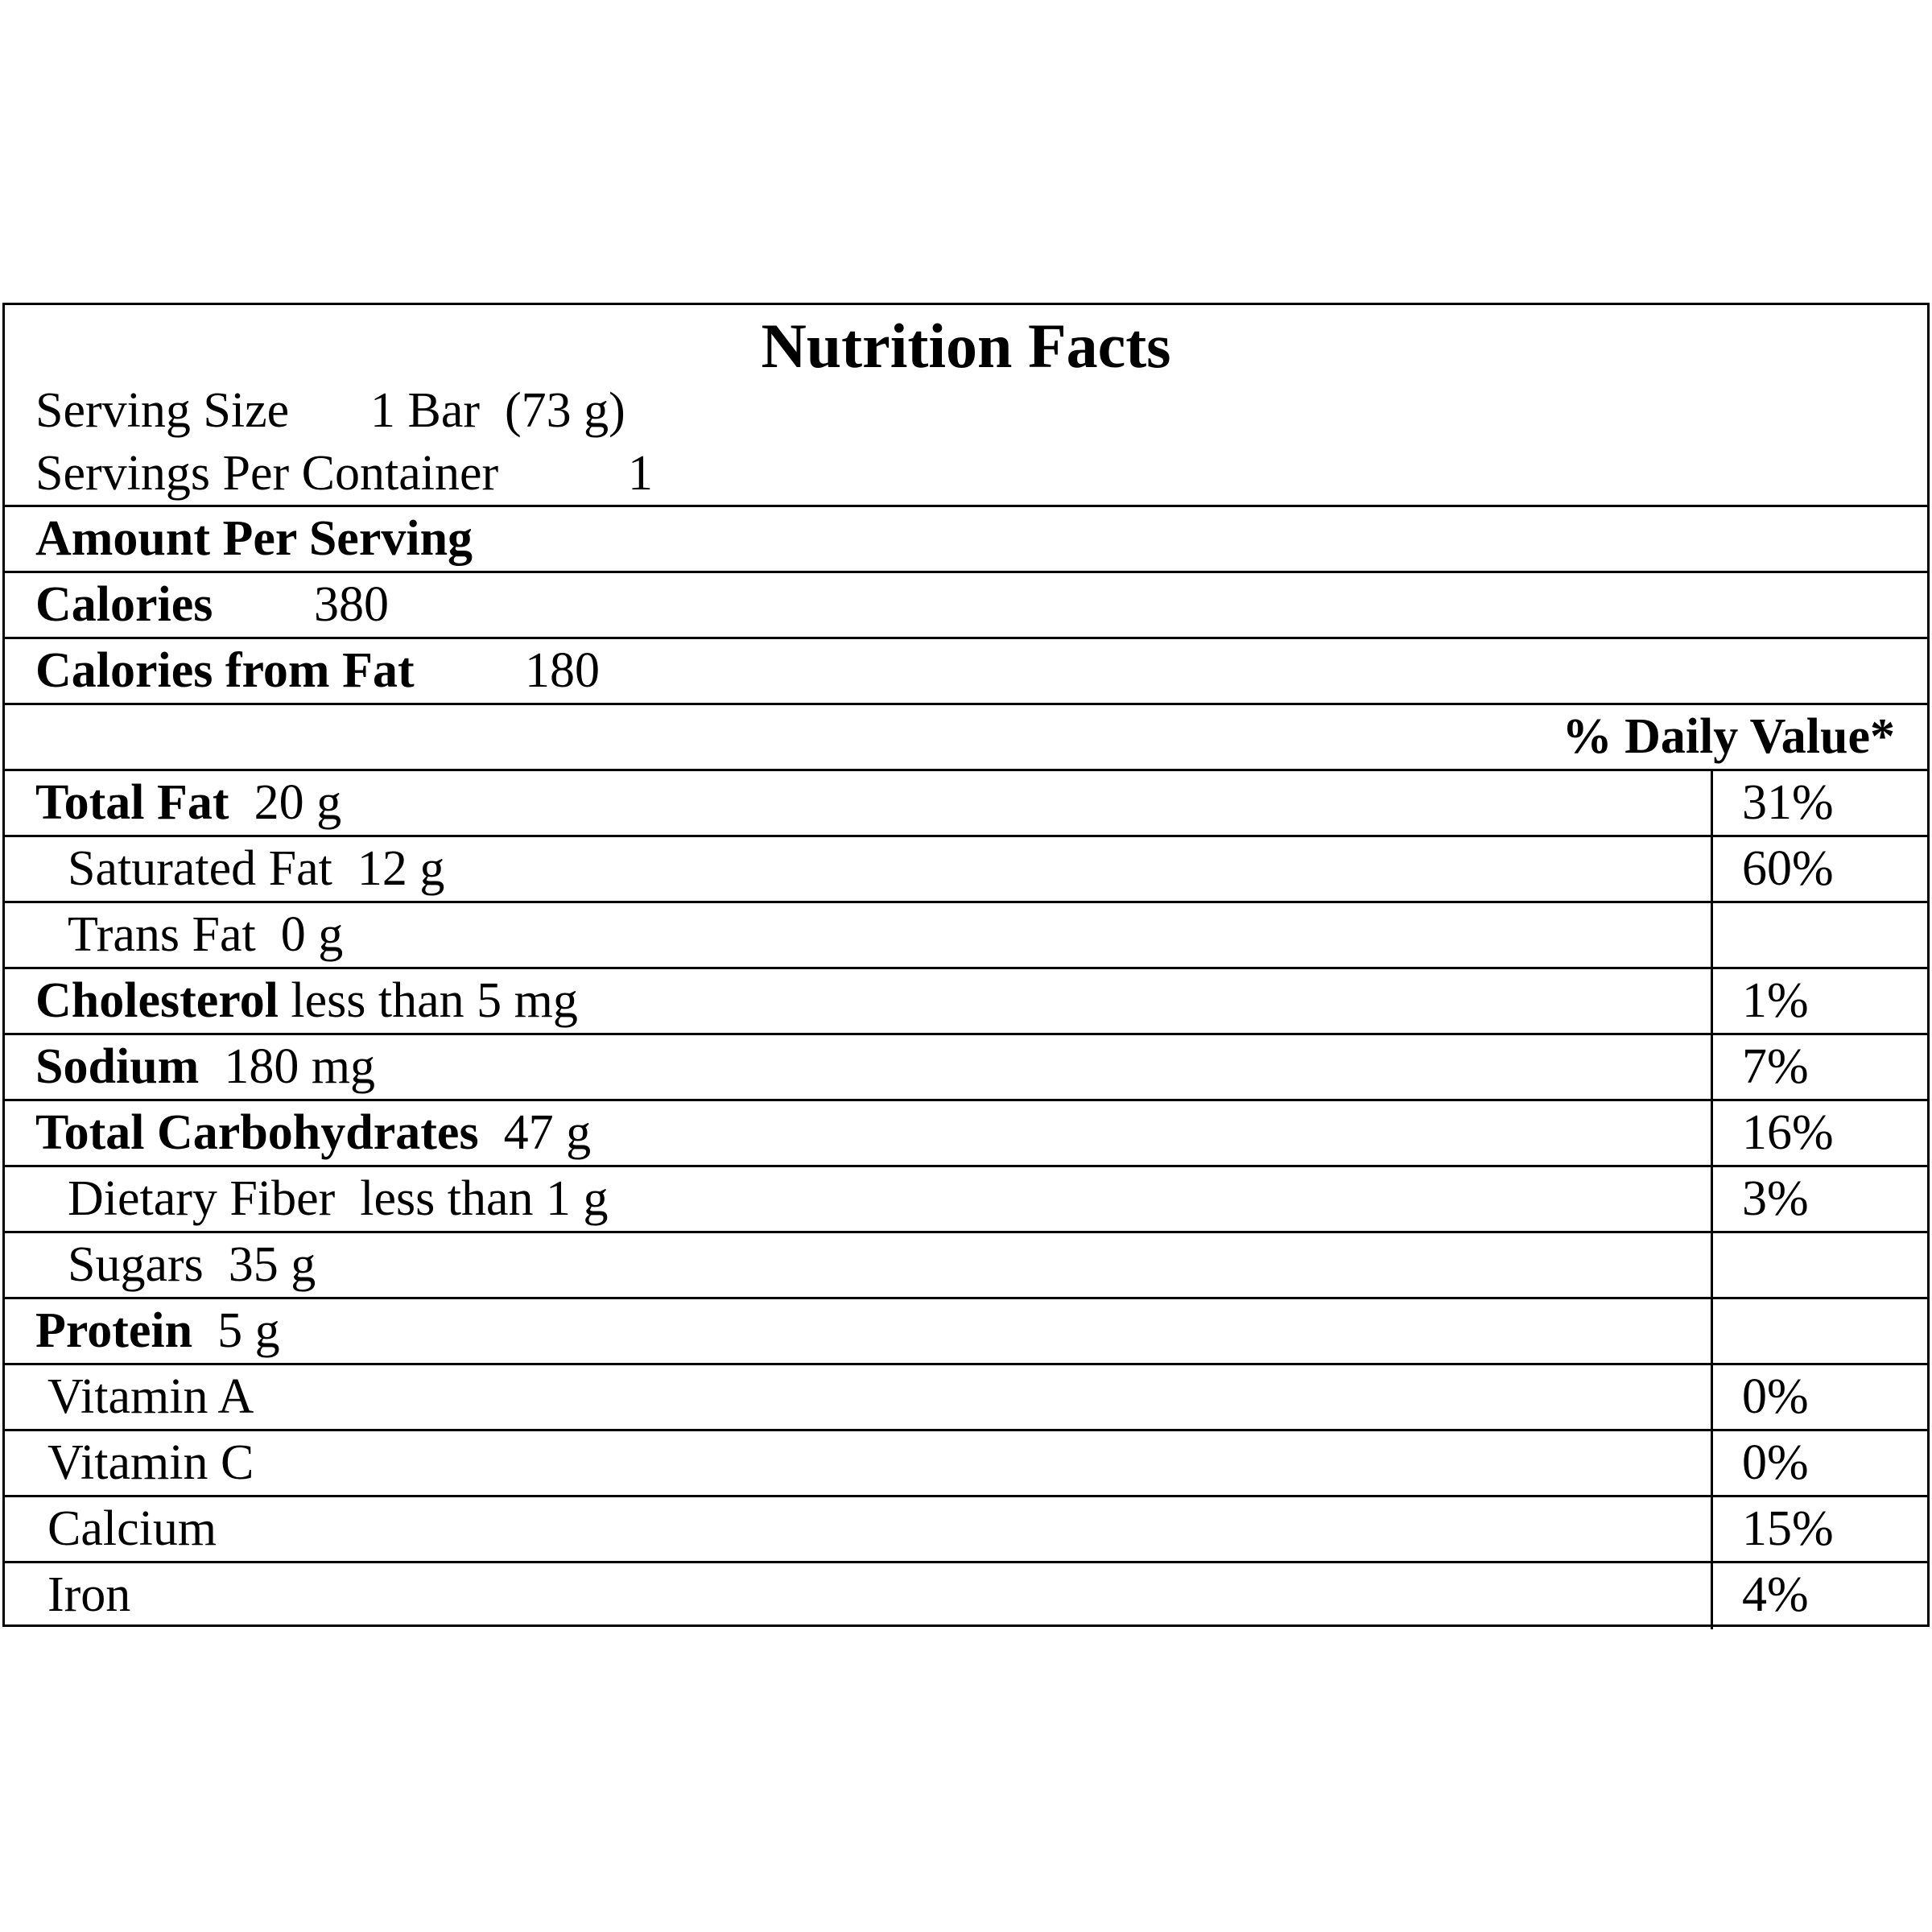 This screenshot has width=1932, height=1932. I want to click on nutrient-name: Total Carbohydrates, so click(257, 1132).